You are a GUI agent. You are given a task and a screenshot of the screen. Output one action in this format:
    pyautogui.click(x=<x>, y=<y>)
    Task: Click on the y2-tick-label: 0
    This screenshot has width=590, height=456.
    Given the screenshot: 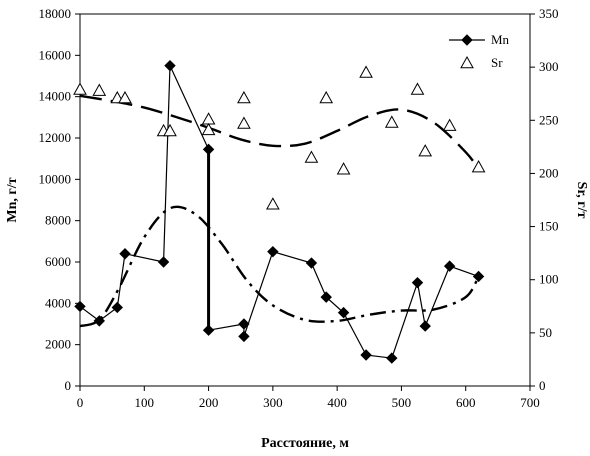 What is the action you would take?
    pyautogui.click(x=542, y=385)
    